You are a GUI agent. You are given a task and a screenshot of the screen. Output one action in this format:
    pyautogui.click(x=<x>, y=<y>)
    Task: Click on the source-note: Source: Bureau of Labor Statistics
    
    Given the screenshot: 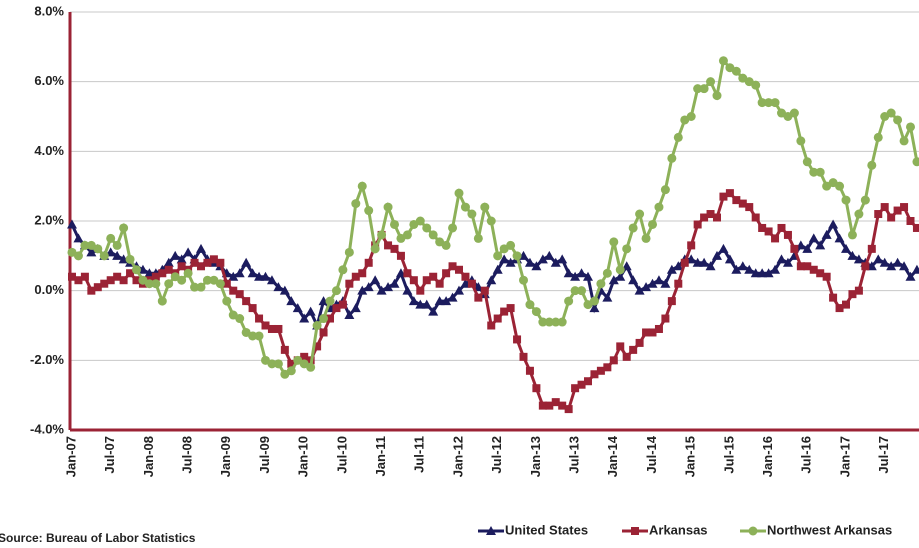 What is the action you would take?
    pyautogui.click(x=98, y=538)
    